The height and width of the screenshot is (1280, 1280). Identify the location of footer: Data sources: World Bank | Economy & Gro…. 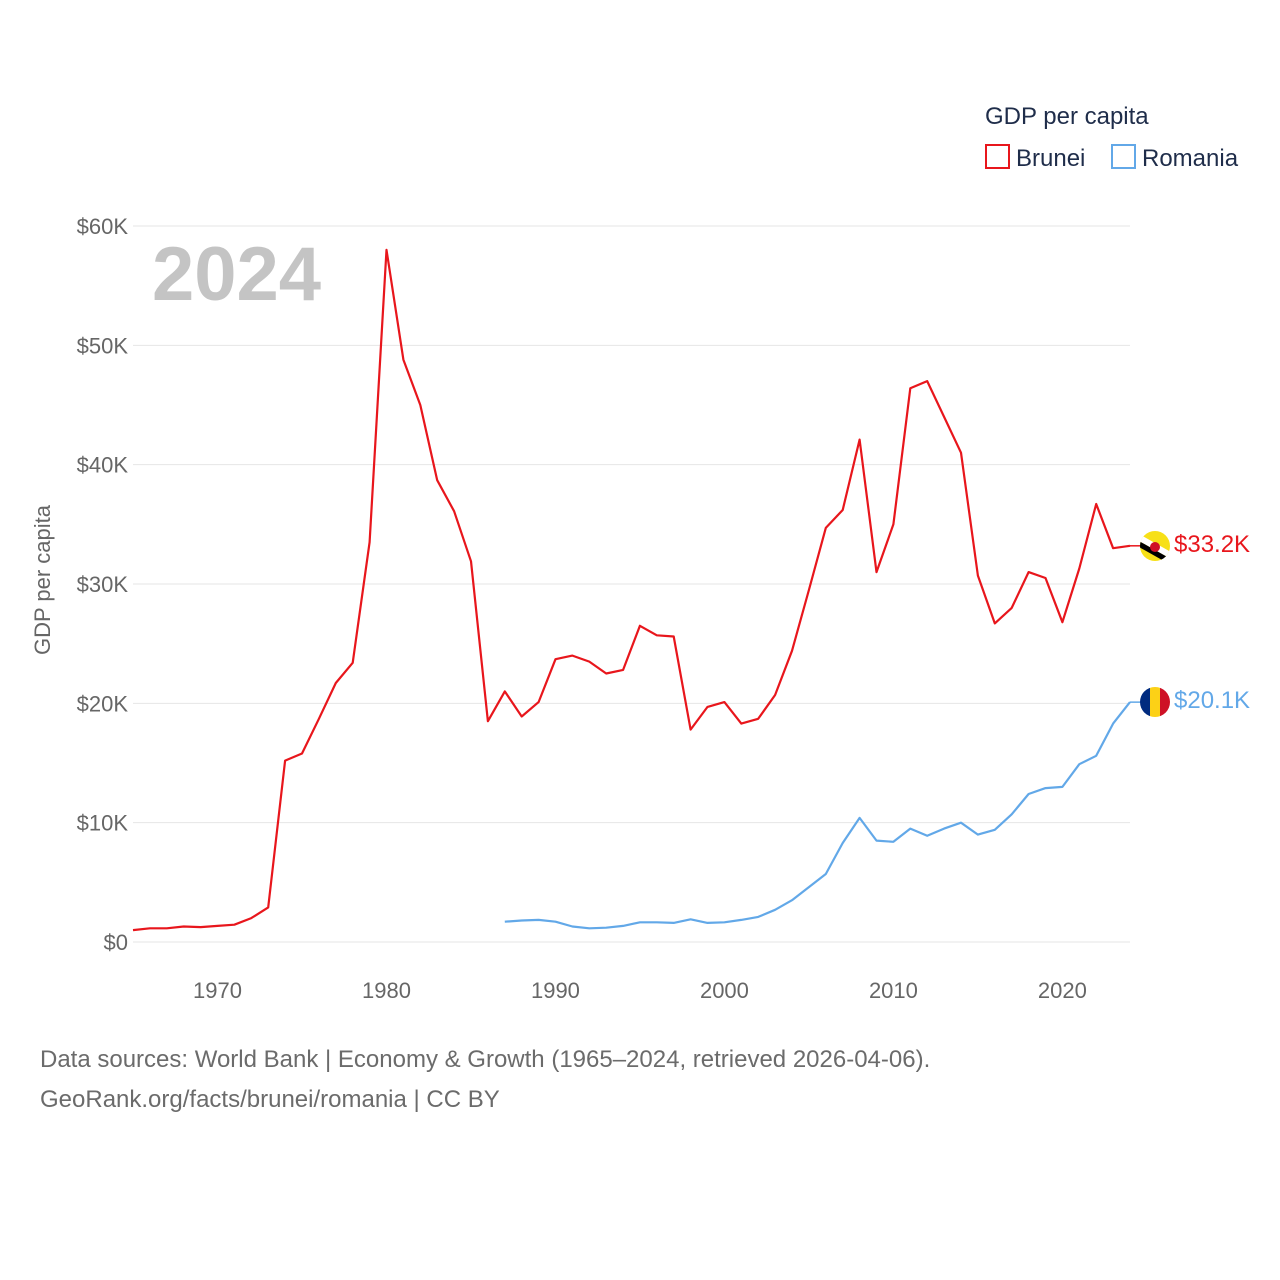
(485, 1080).